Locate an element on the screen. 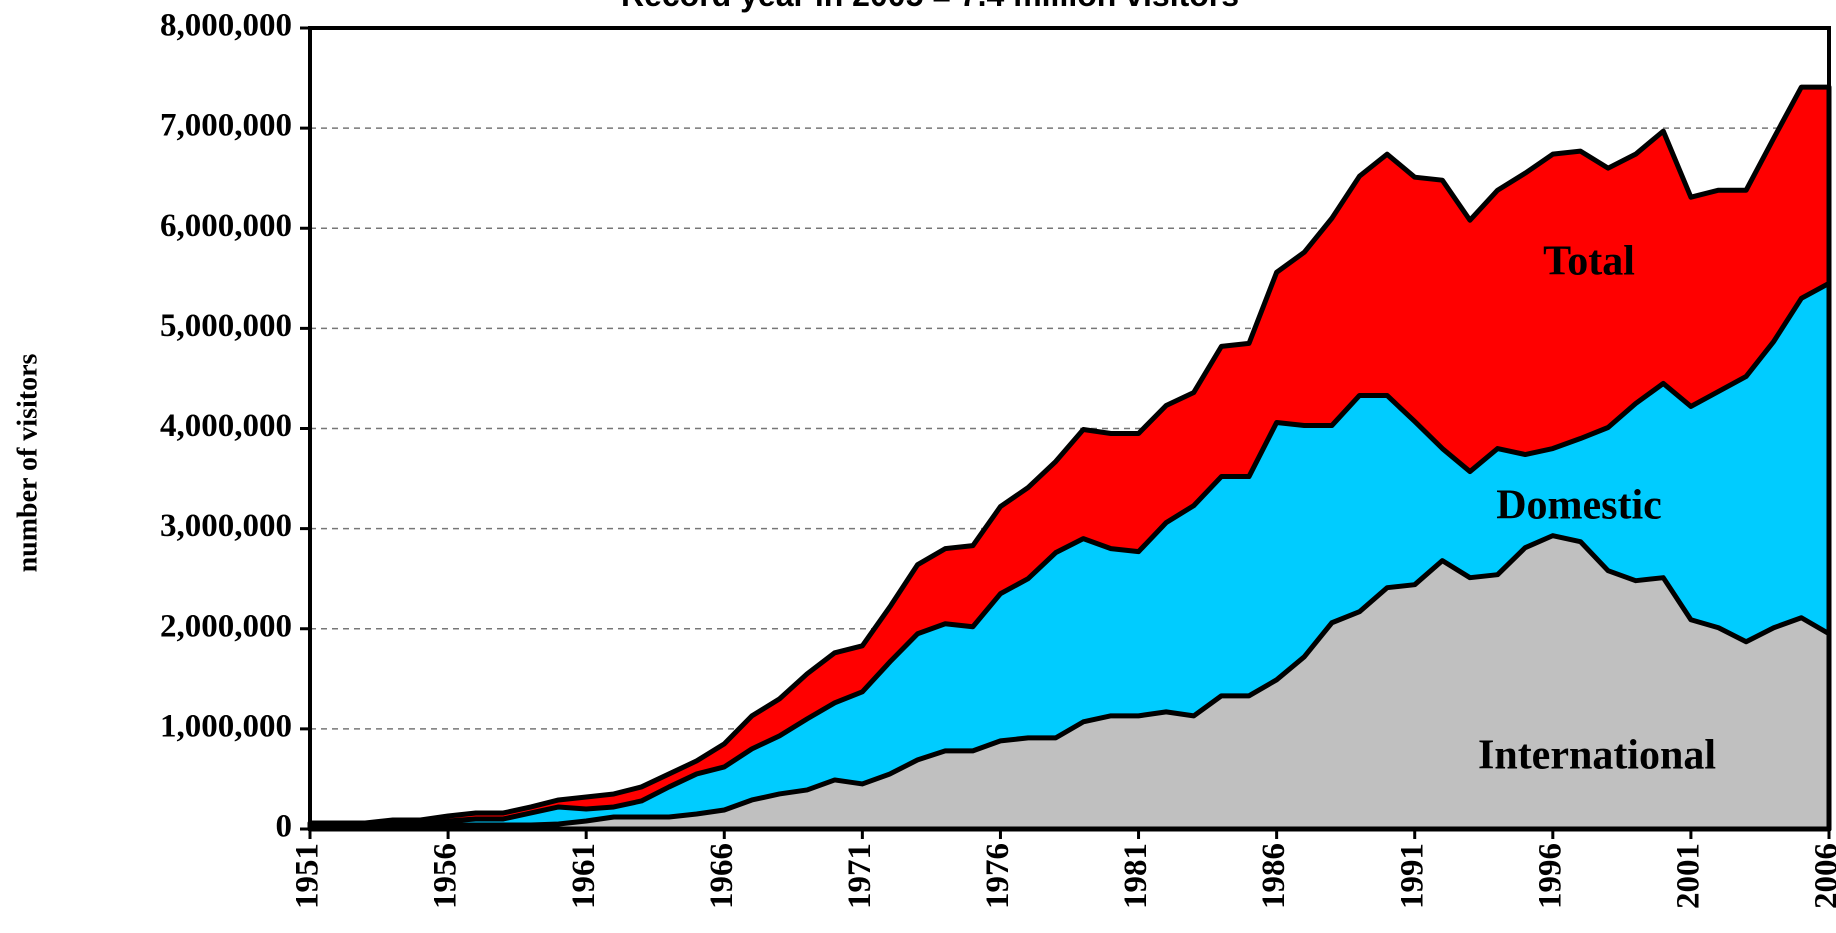  x-tick-label: 2006 is located at coordinates (1822, 876).